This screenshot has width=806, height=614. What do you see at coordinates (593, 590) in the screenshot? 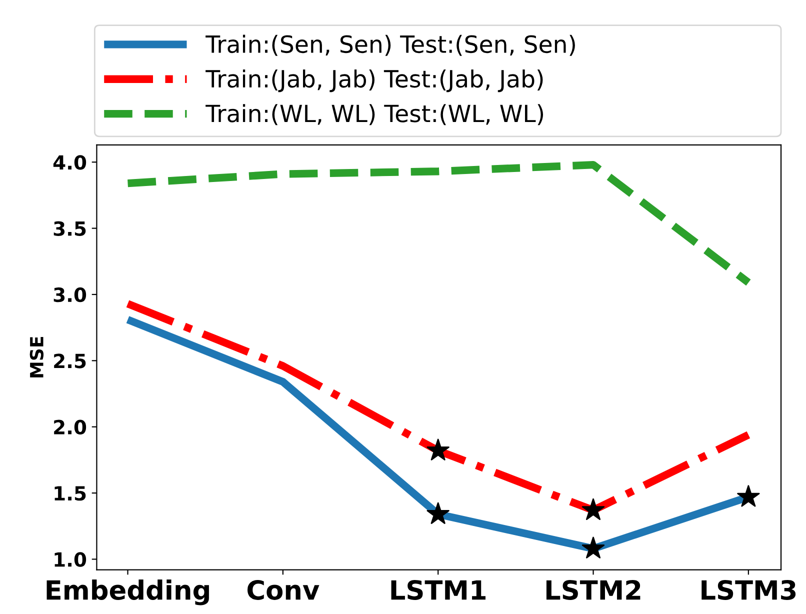
I see `x-tick-label: LSTM2` at bounding box center [593, 590].